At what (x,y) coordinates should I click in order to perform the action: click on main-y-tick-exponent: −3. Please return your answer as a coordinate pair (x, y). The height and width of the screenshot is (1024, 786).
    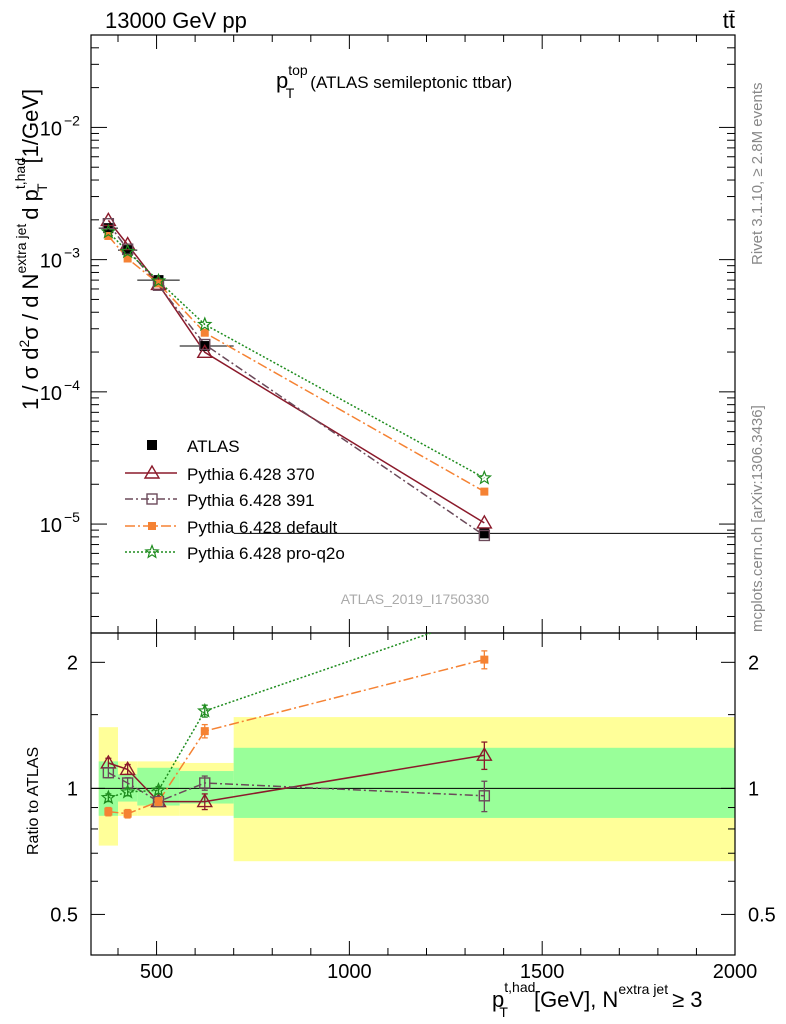
    Looking at the image, I should click on (72, 253).